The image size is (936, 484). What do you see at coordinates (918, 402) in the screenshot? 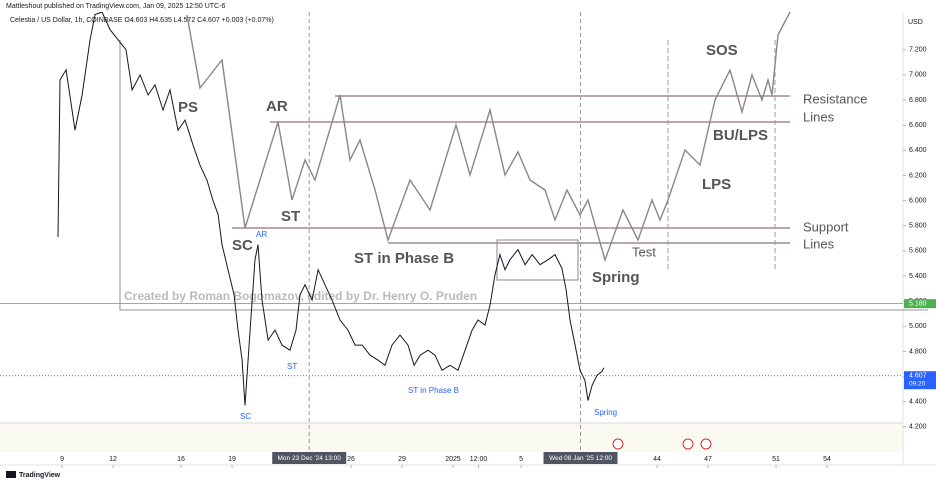
I see `y-tick-label: 4.400` at bounding box center [918, 402].